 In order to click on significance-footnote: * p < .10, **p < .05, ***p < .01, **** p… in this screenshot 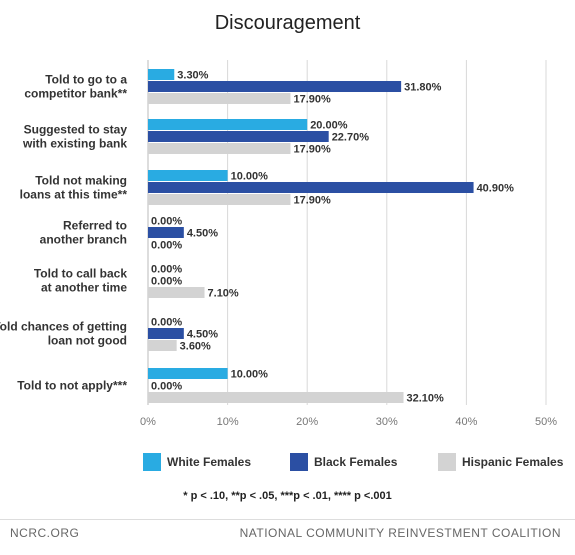, I will do `click(287, 496)`.